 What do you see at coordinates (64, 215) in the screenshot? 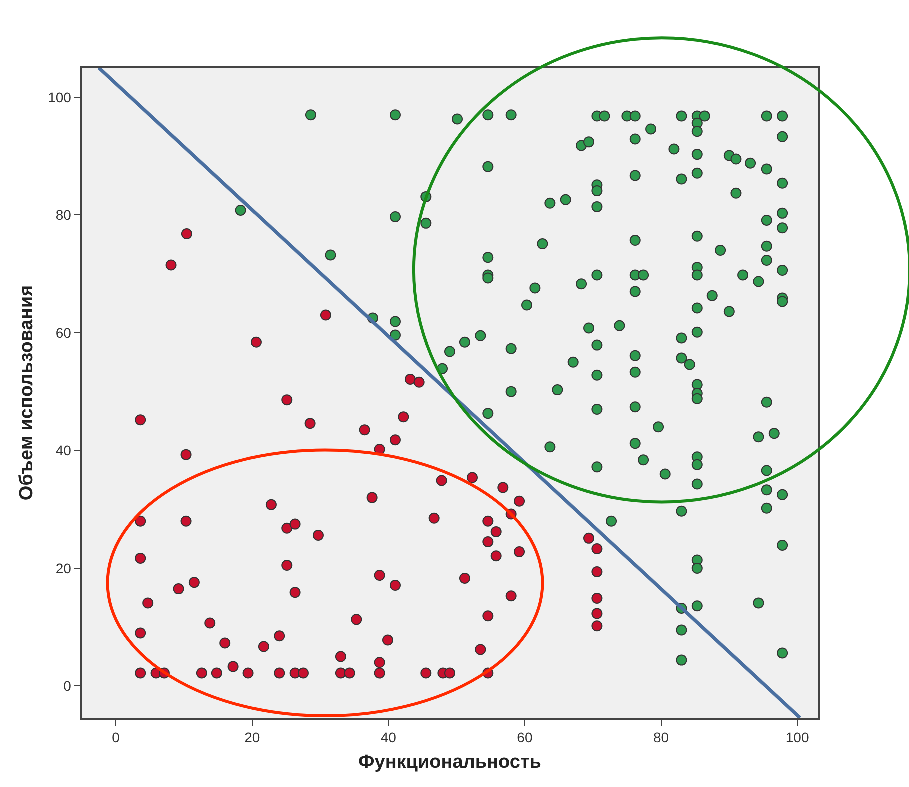
I see `y-tick-label: 80` at bounding box center [64, 215].